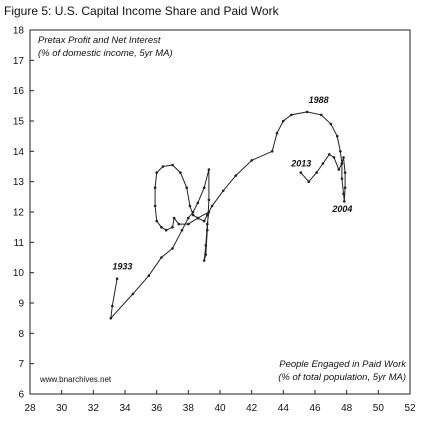 This screenshot has height=426, width=437. Describe the element at coordinates (19, 243) in the screenshot. I see `y-tick-label: 11` at that location.